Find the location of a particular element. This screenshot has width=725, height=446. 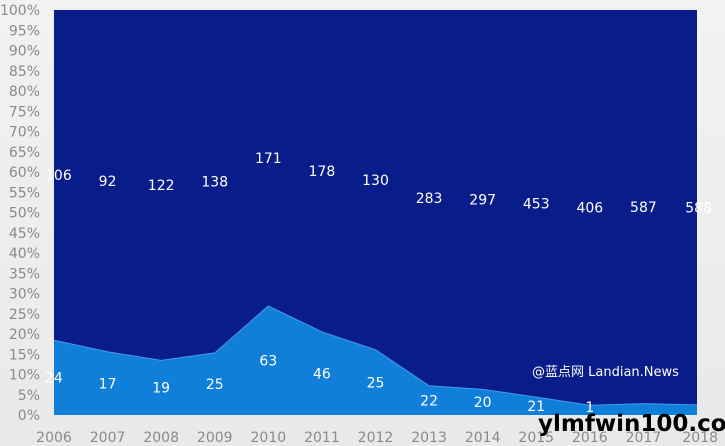

data-label-series-2: 122 is located at coordinates (161, 186).